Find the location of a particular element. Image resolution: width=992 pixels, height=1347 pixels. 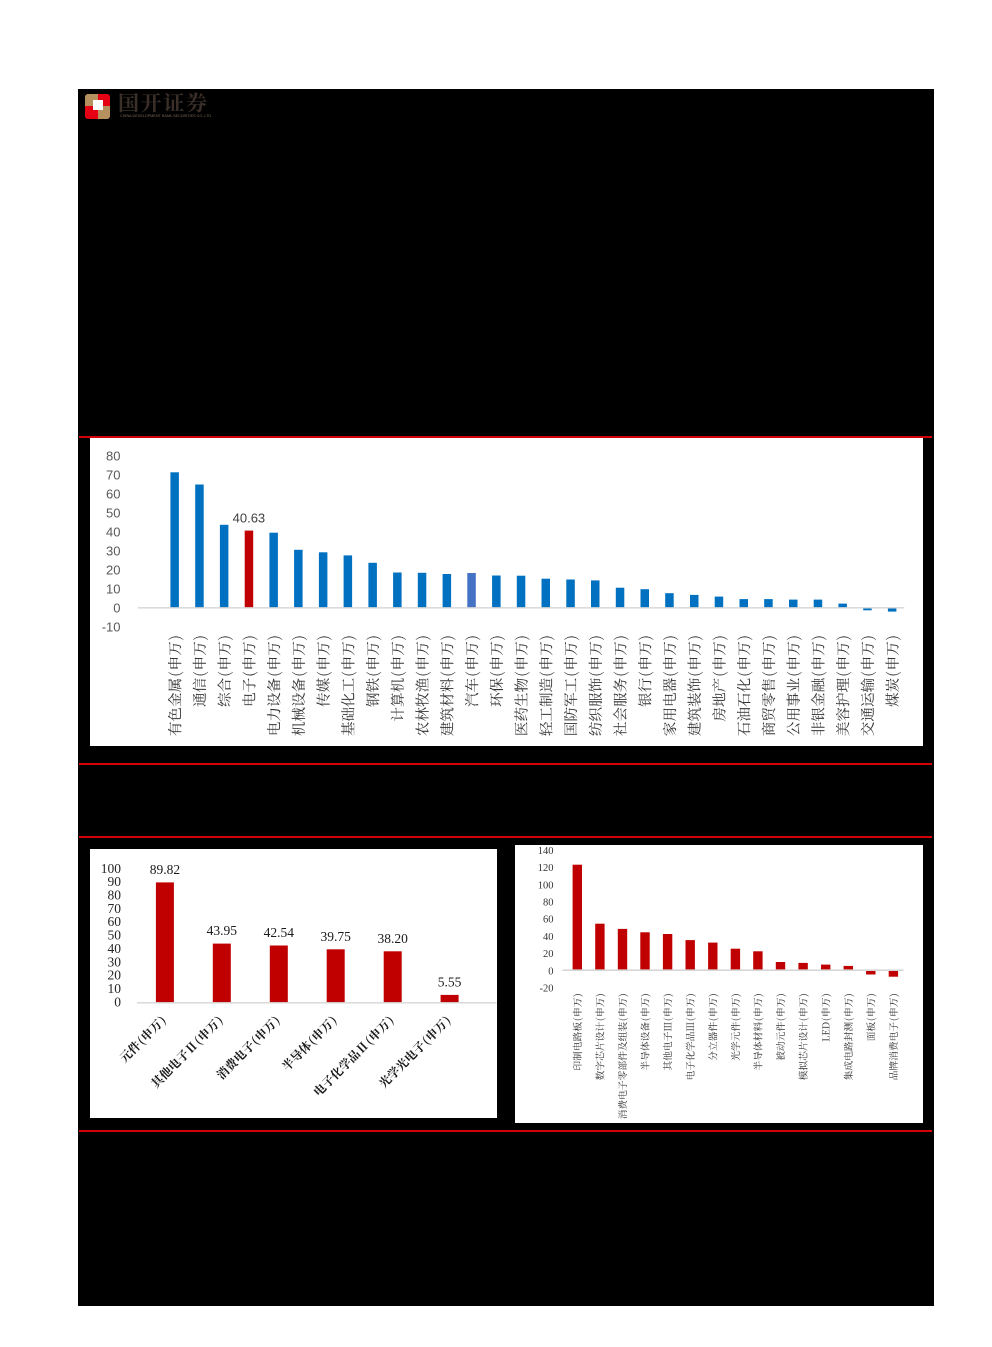

svg-text: 40.63 is located at coordinates (249, 517).